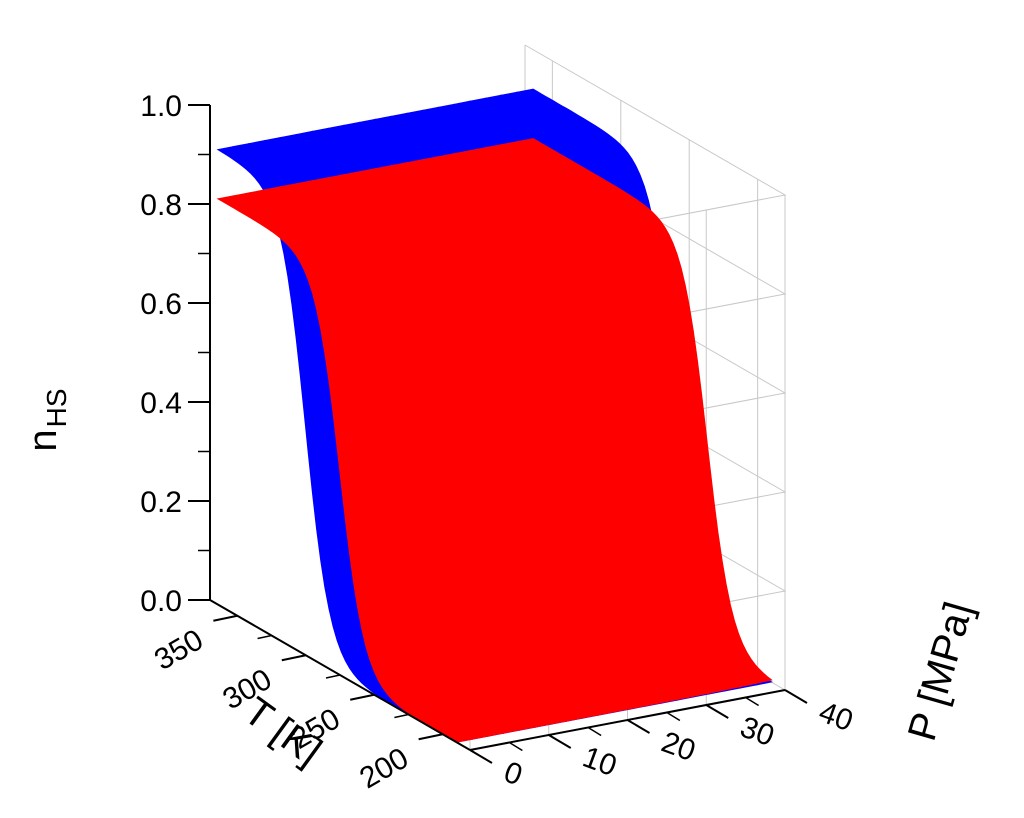 This screenshot has height=818, width=1024. Describe the element at coordinates (513, 774) in the screenshot. I see `p-tick-label: 0` at that location.